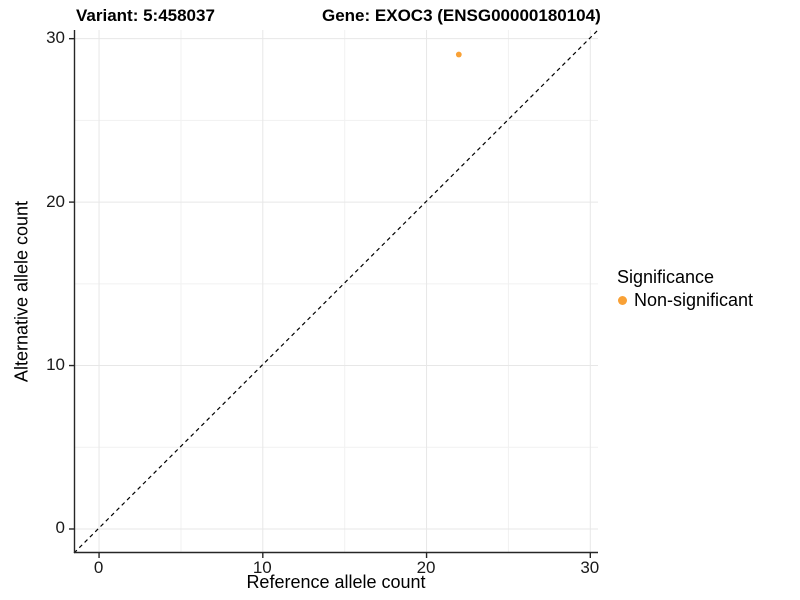 This screenshot has width=800, height=600. Describe the element at coordinates (336, 582) in the screenshot. I see `x-axis-title: Reference allele count` at that location.